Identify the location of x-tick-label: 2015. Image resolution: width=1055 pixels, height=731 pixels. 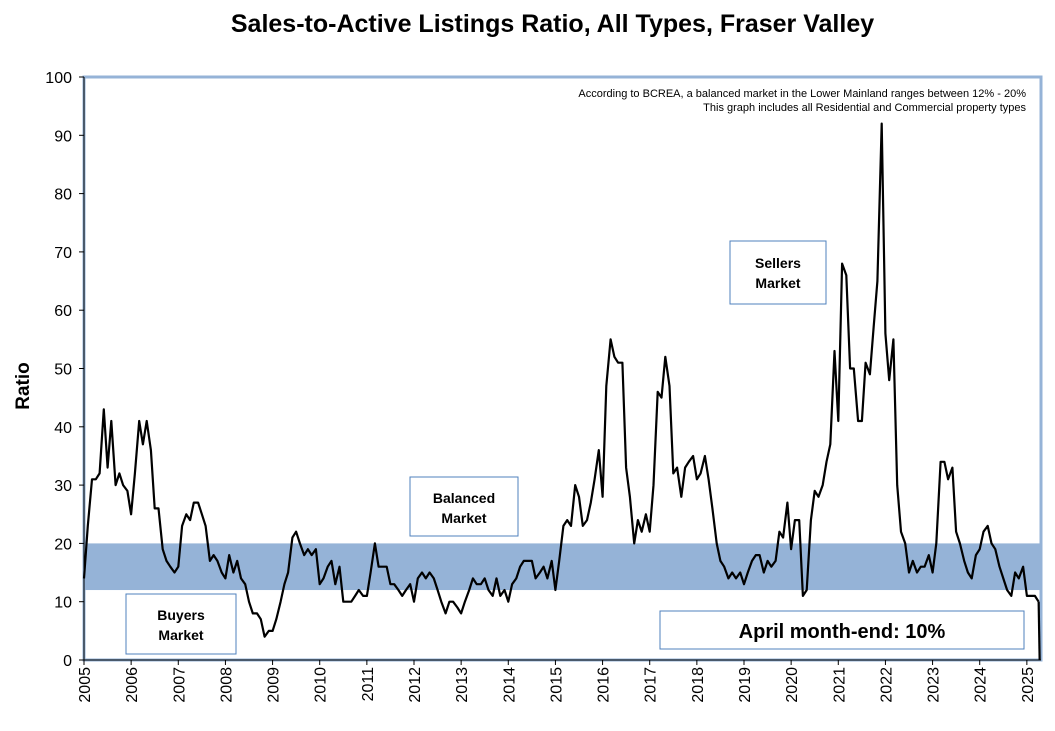
(556, 685).